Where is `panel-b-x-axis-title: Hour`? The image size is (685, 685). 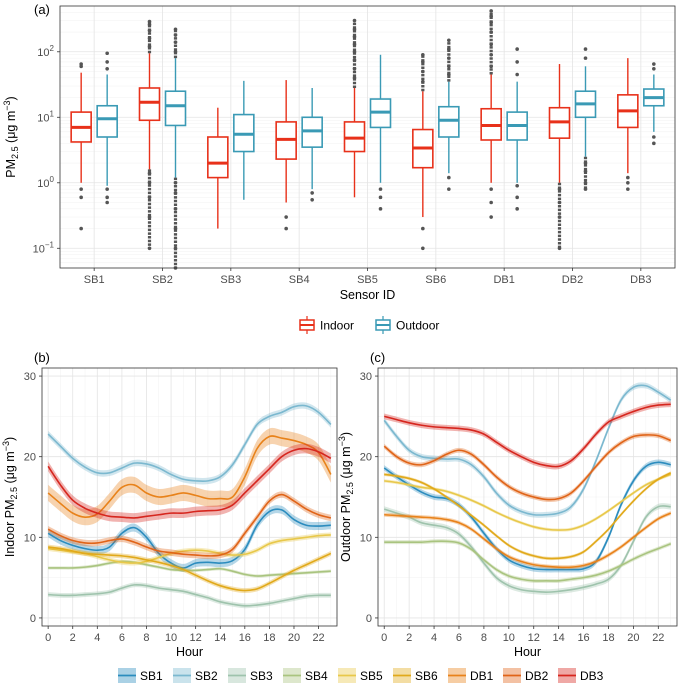
panel-b-x-axis-title: Hour is located at coordinates (189, 652).